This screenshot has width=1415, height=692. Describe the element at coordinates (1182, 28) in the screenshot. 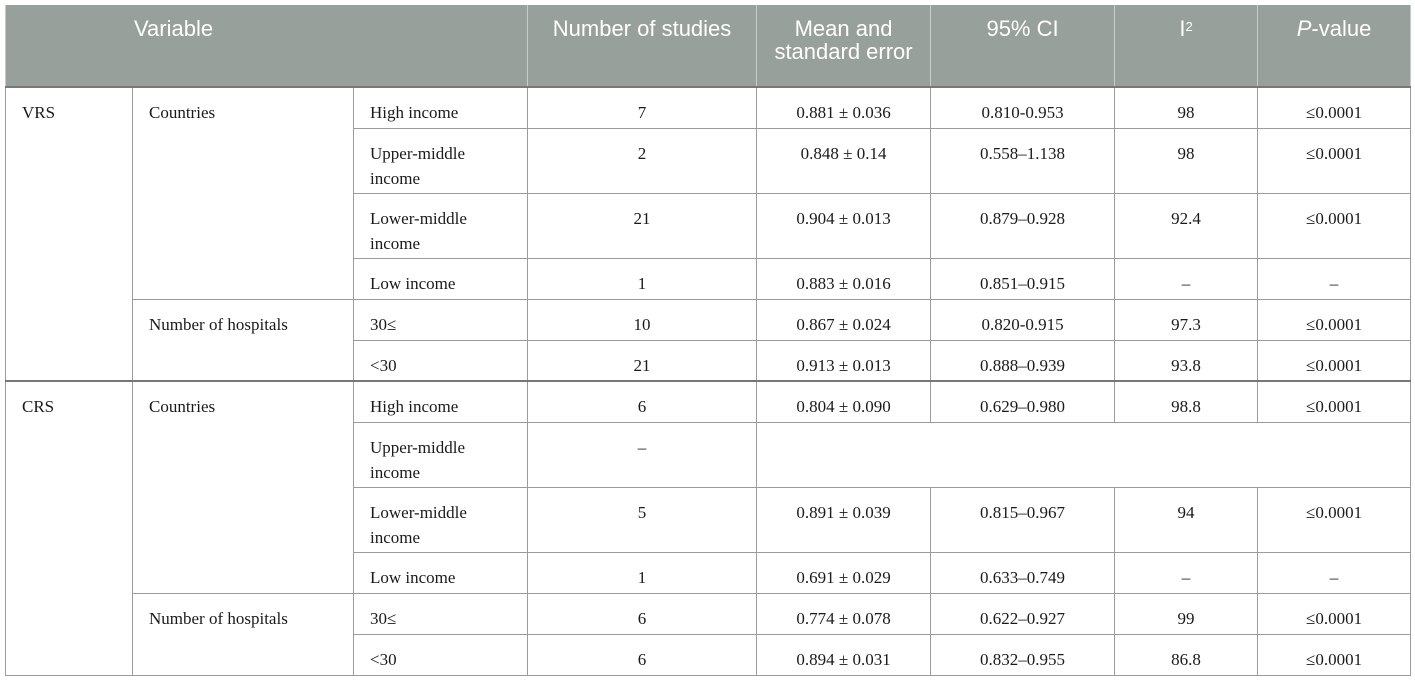

I see `header-i2-base: I` at that location.